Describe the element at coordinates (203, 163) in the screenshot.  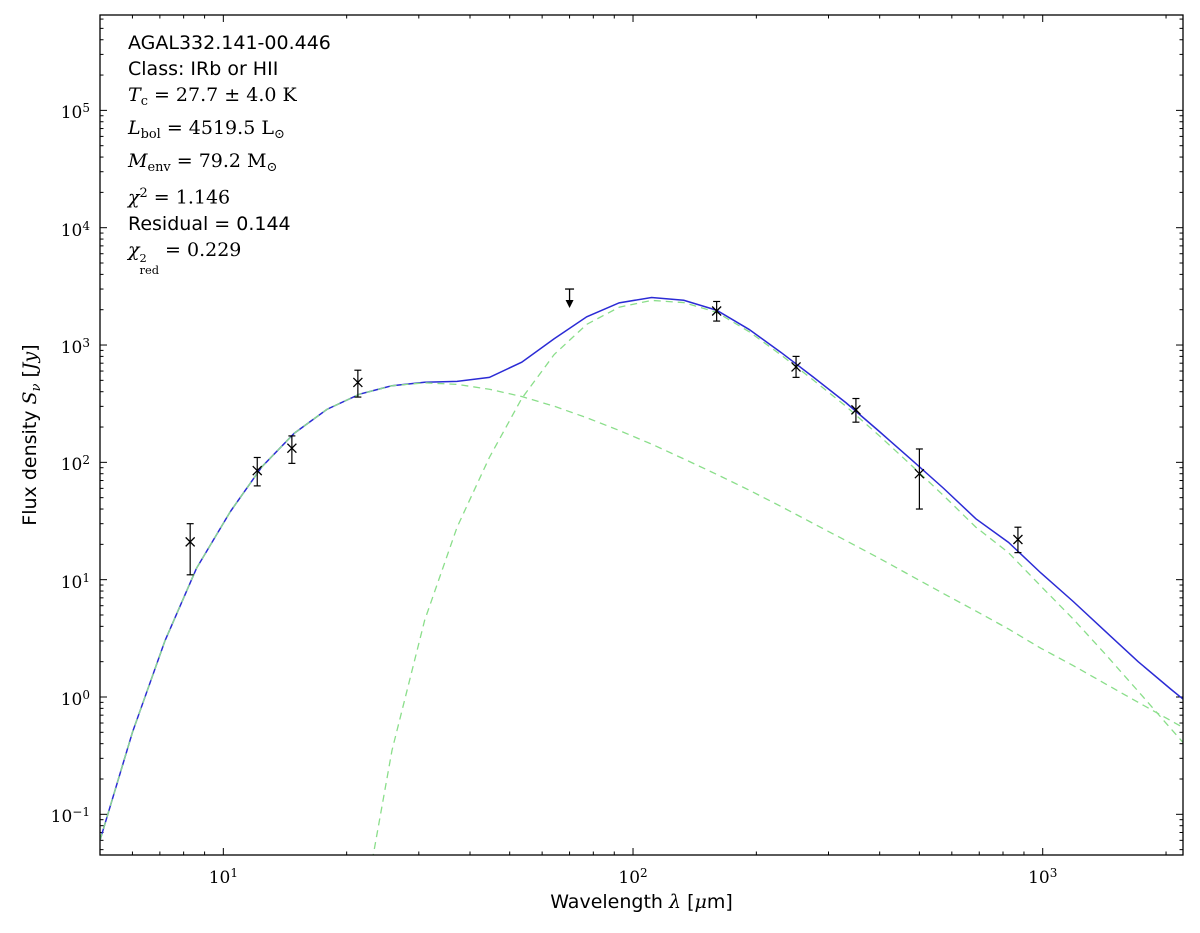
I see `annotation-line: Menv = 79.2 M⊙` at that location.